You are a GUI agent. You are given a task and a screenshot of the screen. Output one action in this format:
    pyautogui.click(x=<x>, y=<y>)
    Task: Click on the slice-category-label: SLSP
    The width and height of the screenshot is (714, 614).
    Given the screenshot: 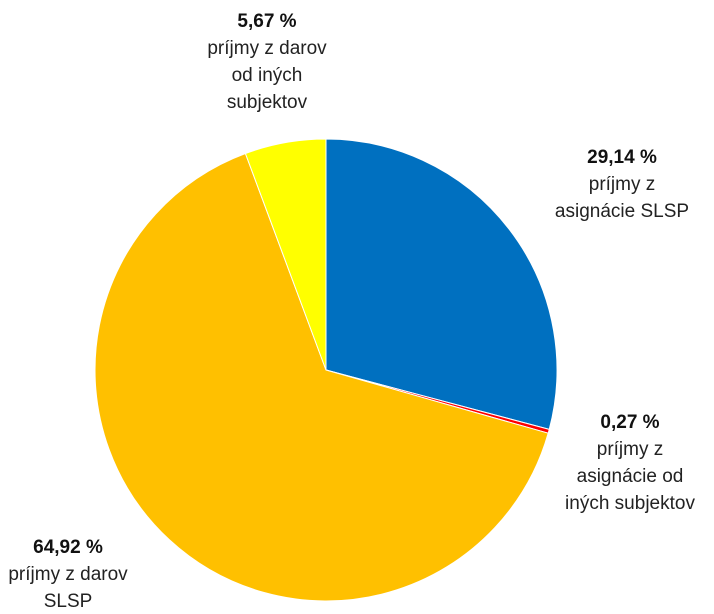 What is the action you would take?
    pyautogui.click(x=68, y=601)
    